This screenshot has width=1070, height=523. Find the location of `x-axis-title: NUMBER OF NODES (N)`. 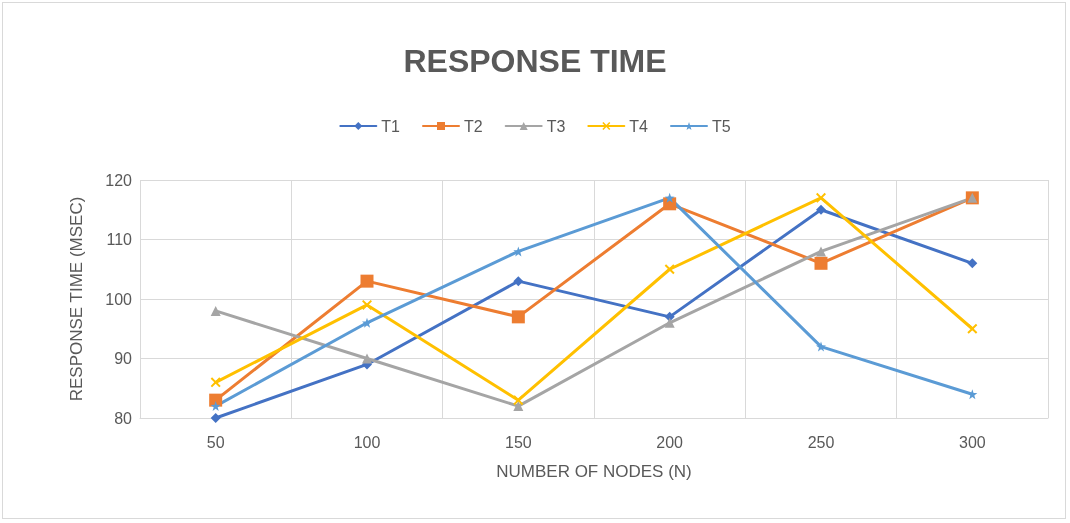

x-axis-title: NUMBER OF NODES (N) is located at coordinates (594, 471).